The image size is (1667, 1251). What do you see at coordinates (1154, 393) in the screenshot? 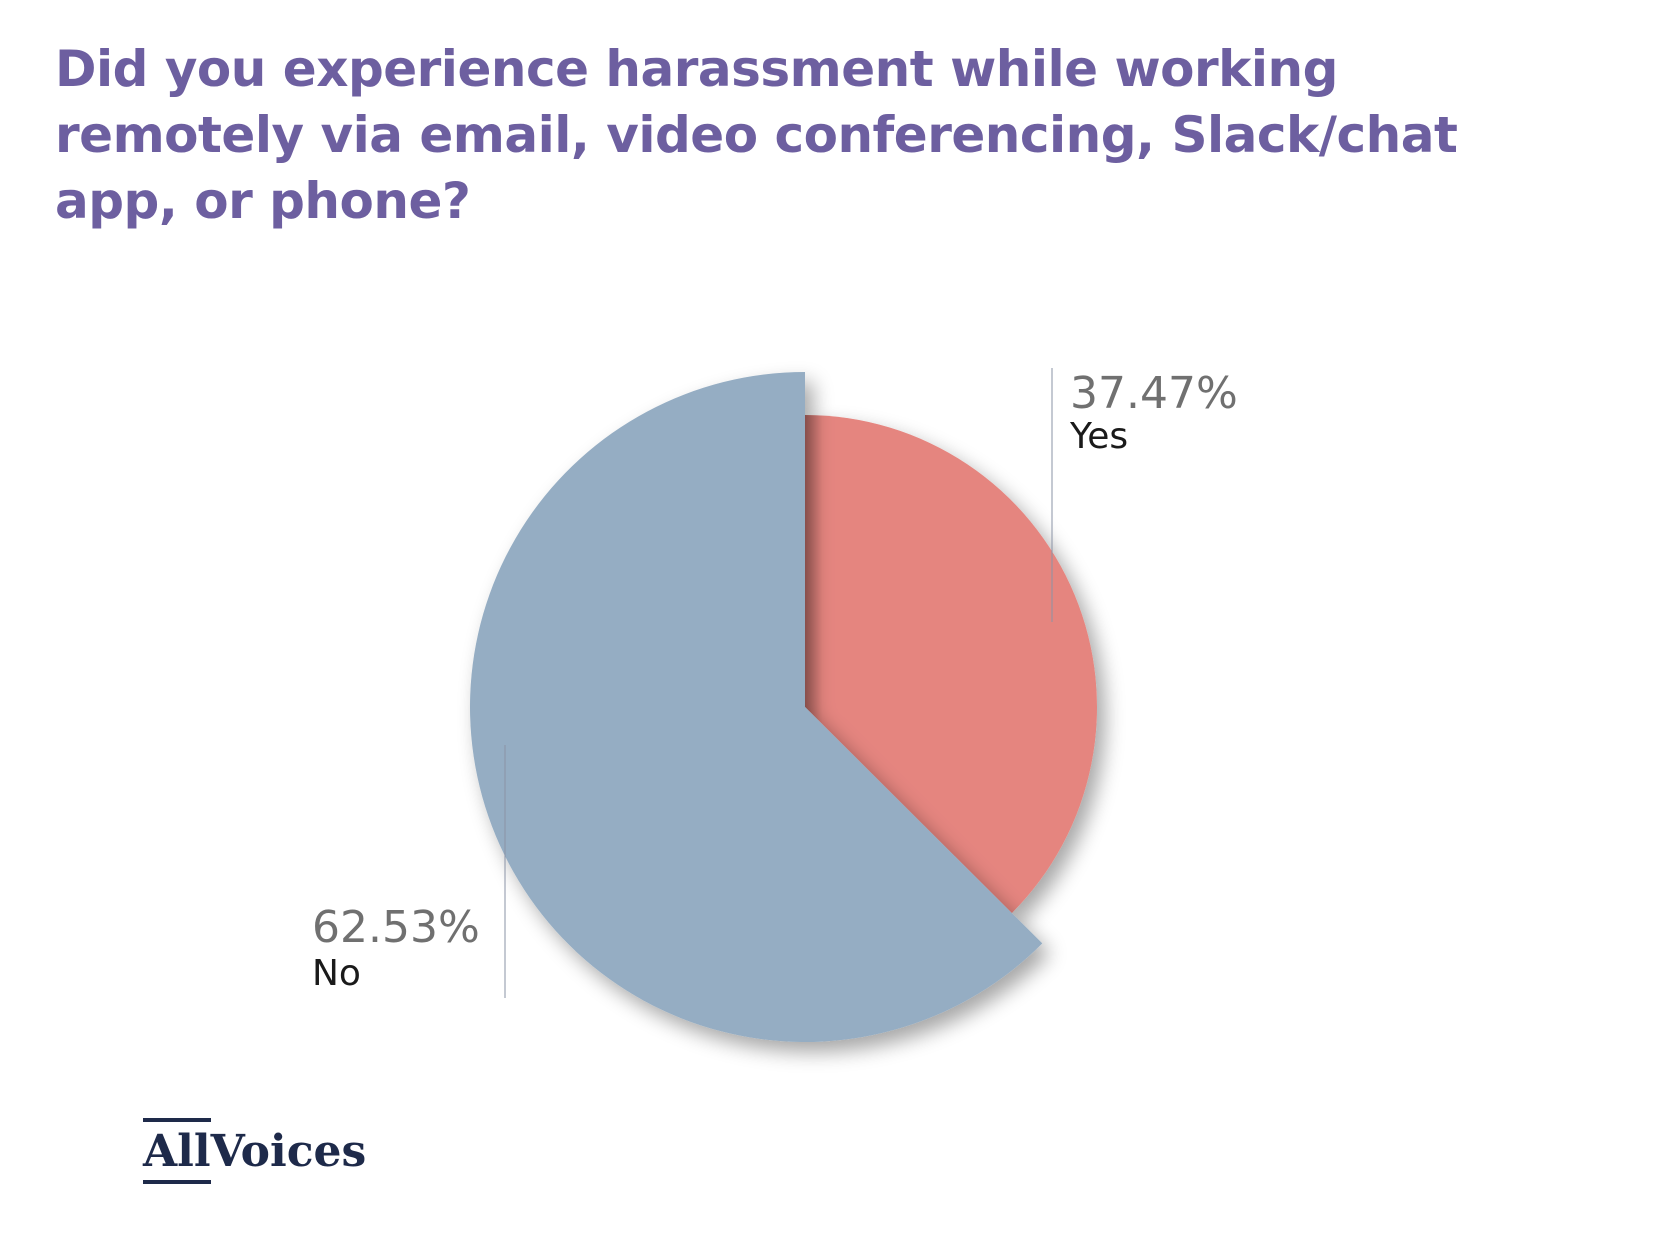
I see `data-label-value-yes: 37.47%` at bounding box center [1154, 393].